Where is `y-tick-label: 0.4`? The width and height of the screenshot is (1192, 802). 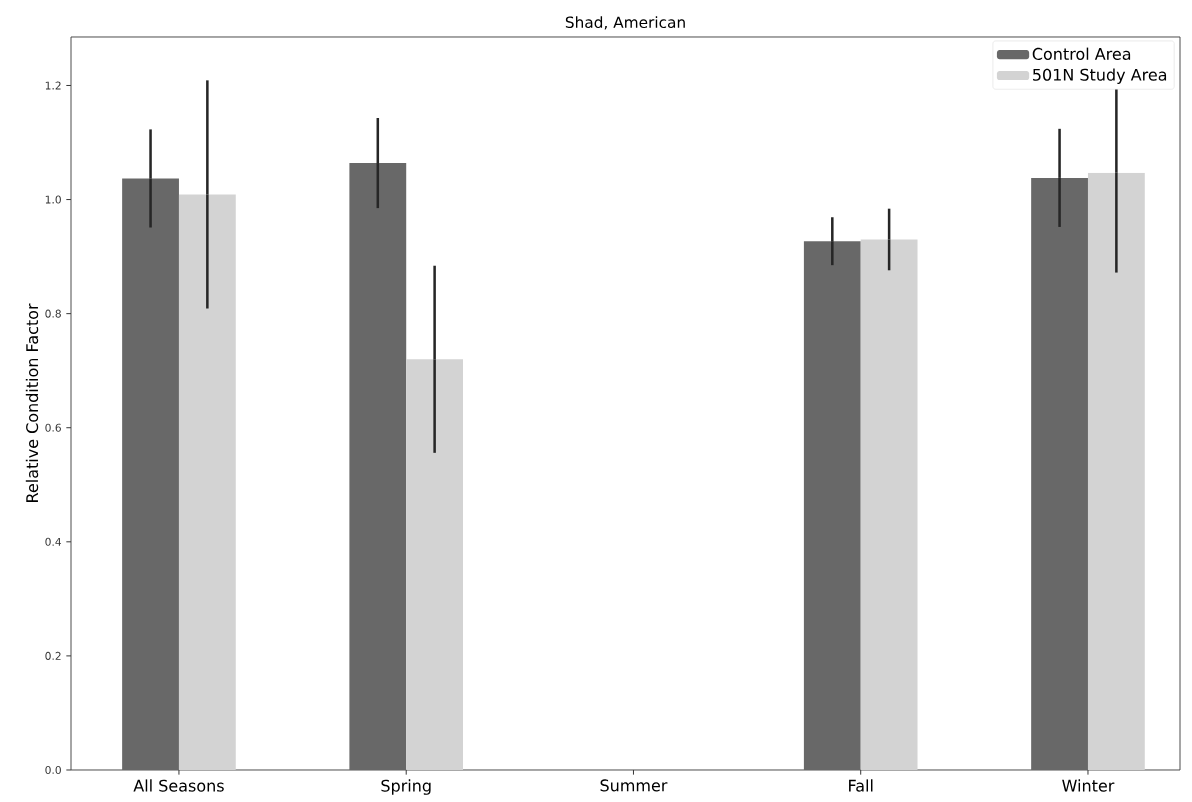
y-tick-label: 0.4 is located at coordinates (53, 541).